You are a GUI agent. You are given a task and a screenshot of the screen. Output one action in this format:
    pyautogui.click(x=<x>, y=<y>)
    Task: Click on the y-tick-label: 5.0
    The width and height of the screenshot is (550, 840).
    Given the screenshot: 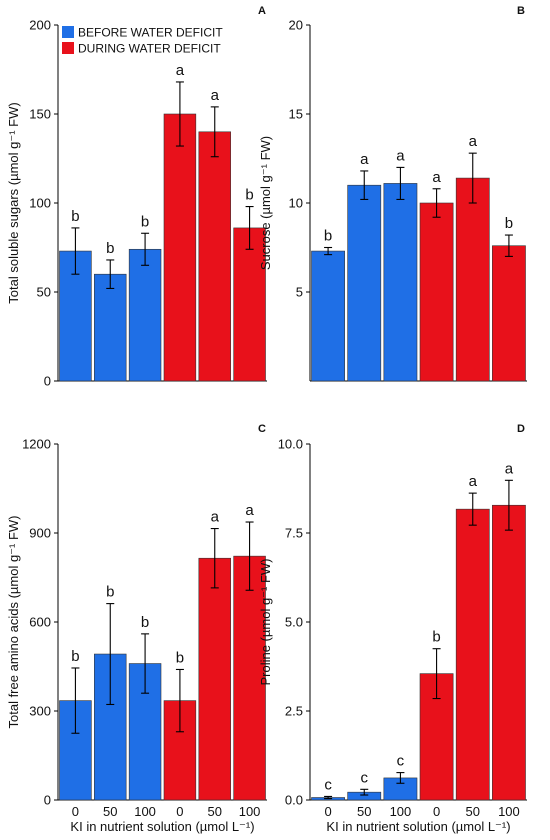 What is the action you would take?
    pyautogui.click(x=294, y=622)
    